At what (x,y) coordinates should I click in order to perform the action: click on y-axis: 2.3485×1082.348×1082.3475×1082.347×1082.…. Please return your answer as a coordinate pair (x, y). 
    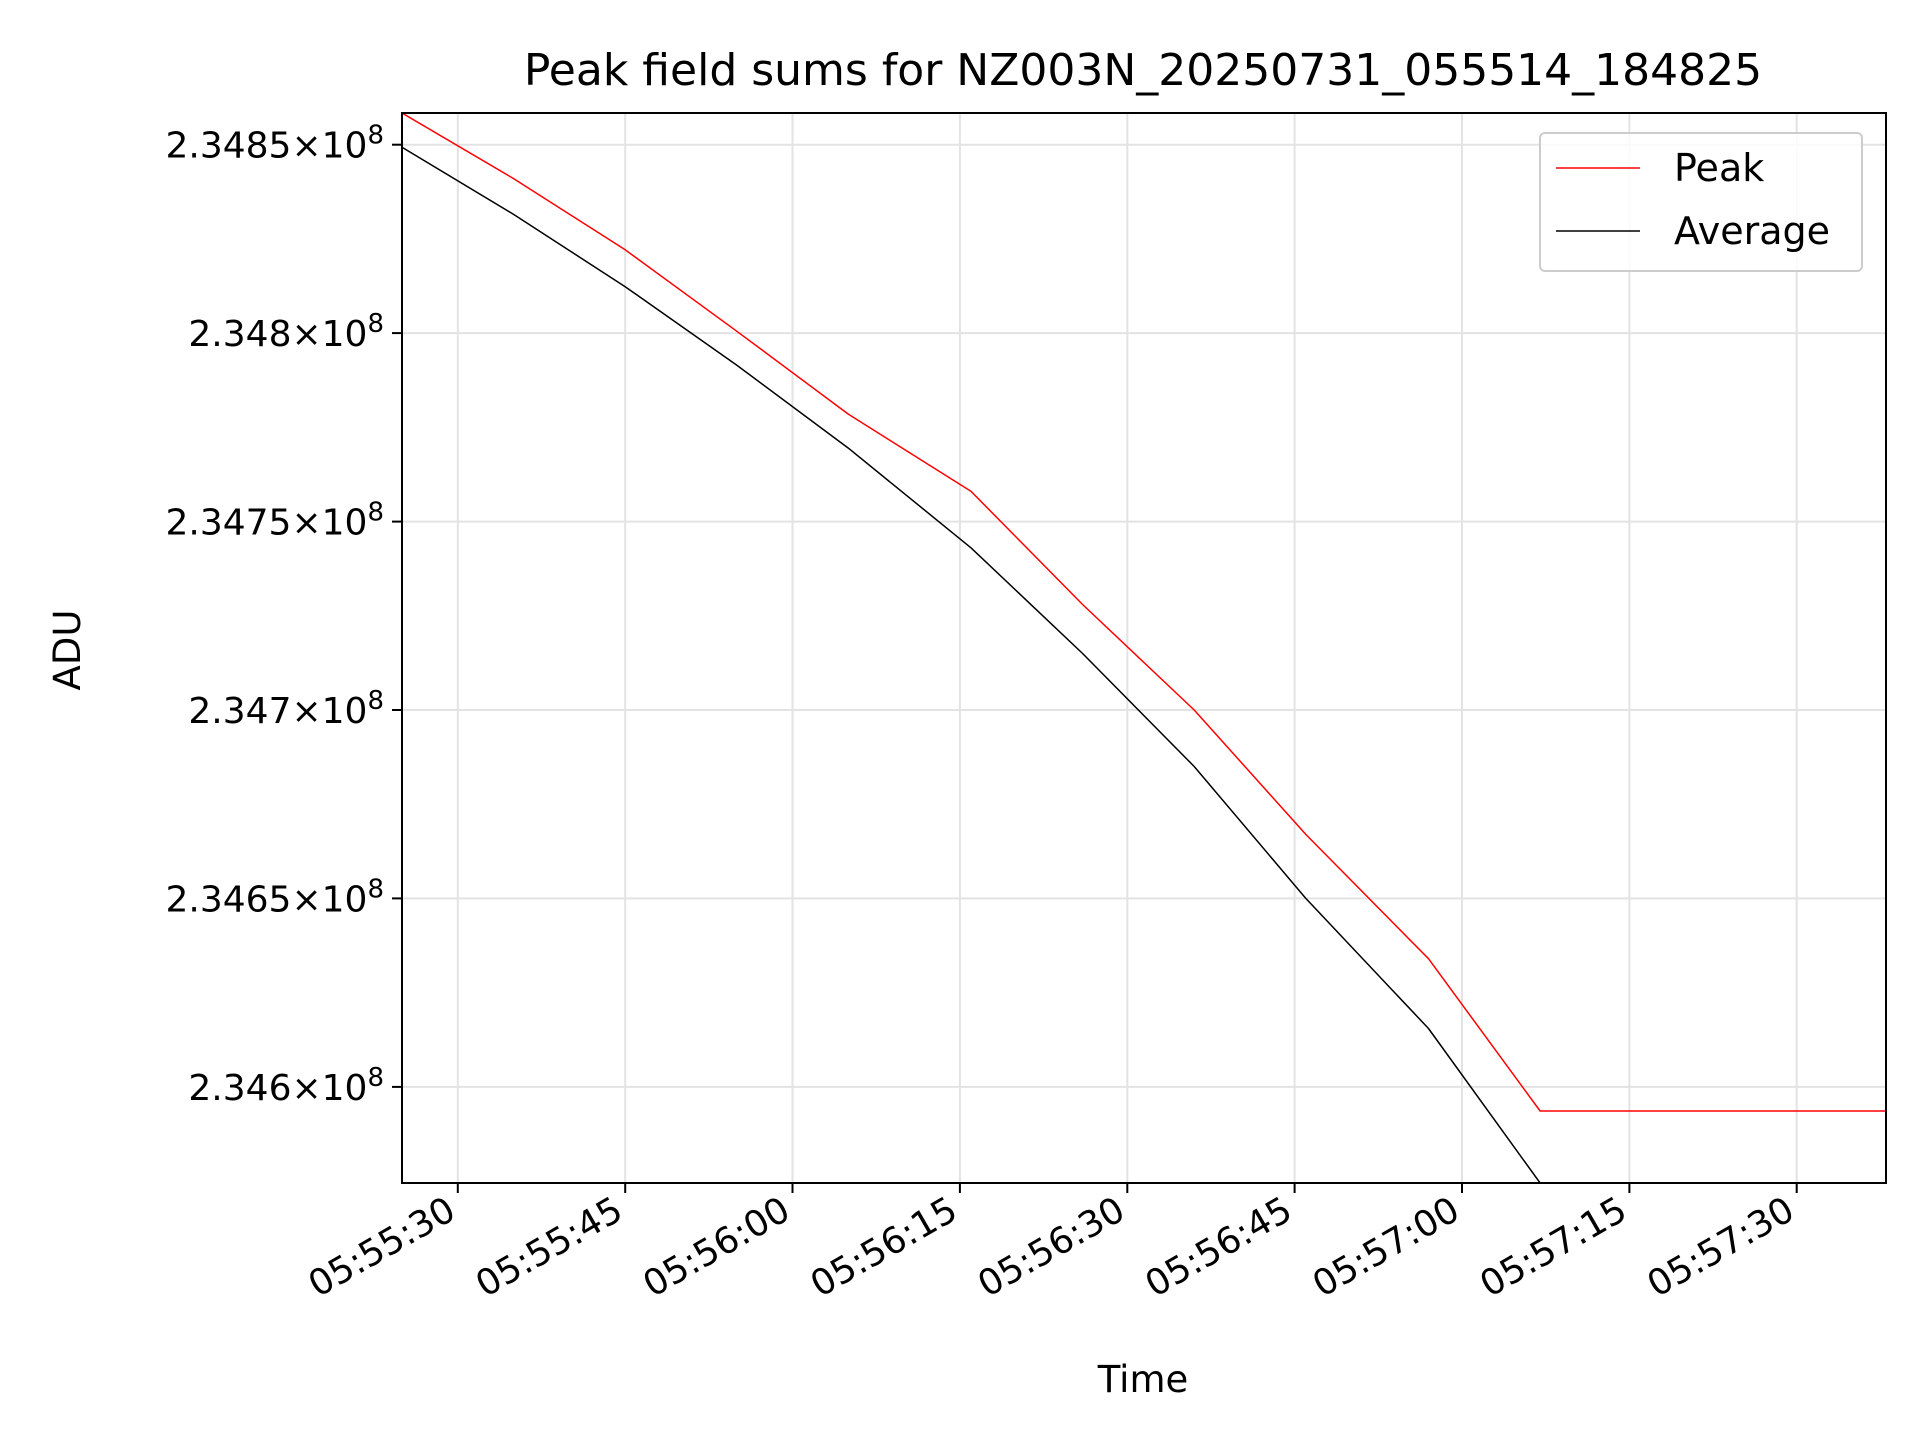
    Looking at the image, I should click on (284, 615).